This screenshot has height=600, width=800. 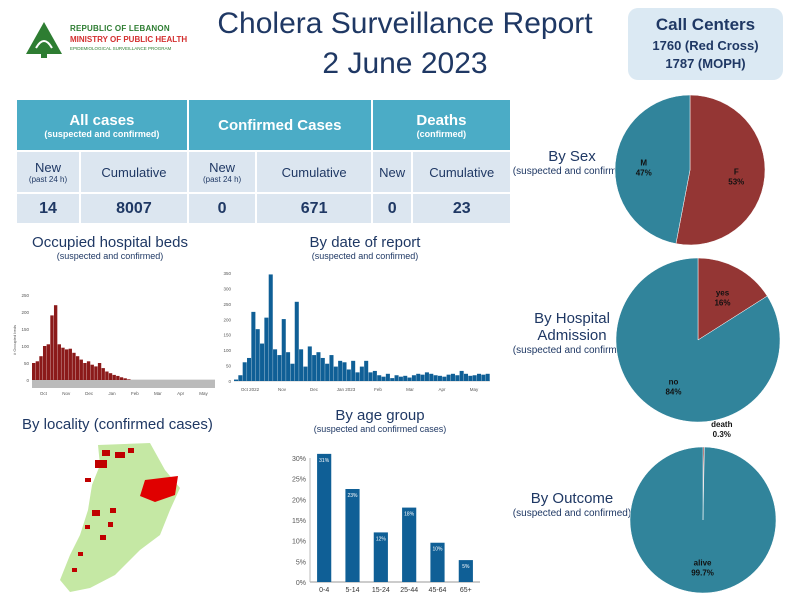 I want to click on slice-value: 16%, so click(x=722, y=302).